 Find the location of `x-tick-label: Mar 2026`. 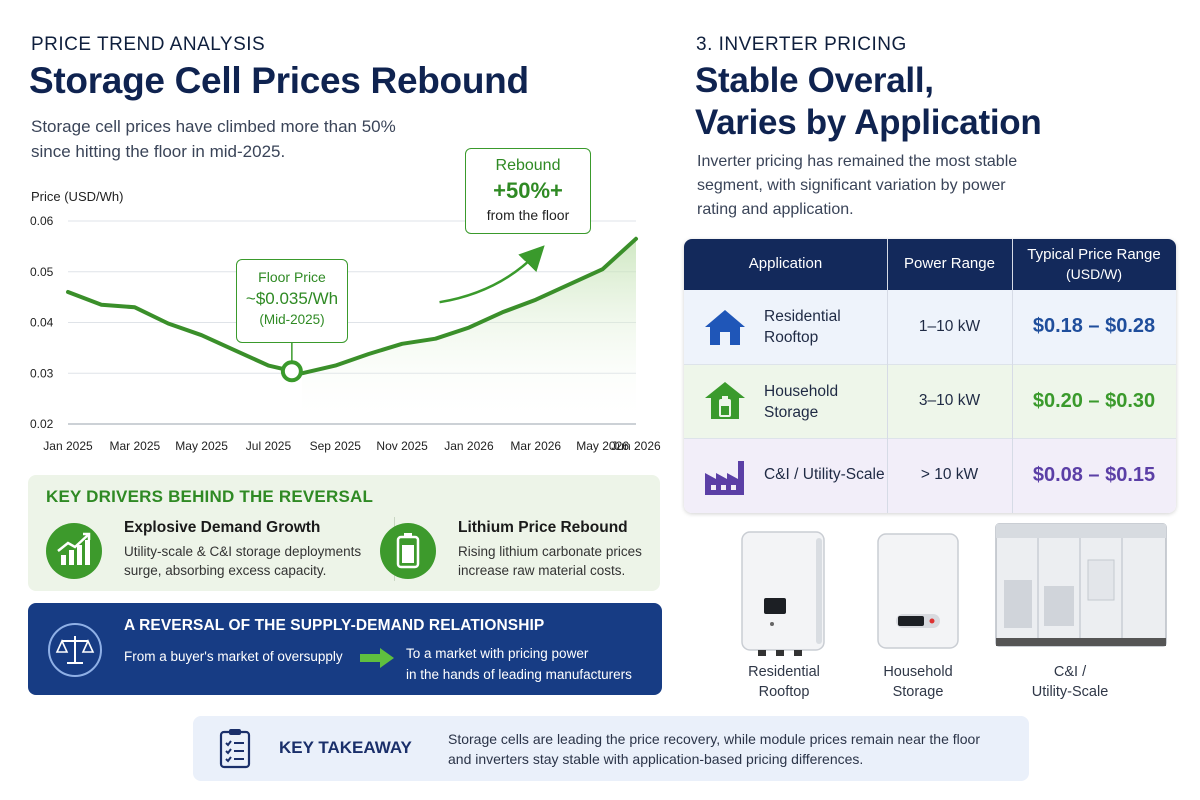

x-tick-label: Mar 2026 is located at coordinates (535, 446).